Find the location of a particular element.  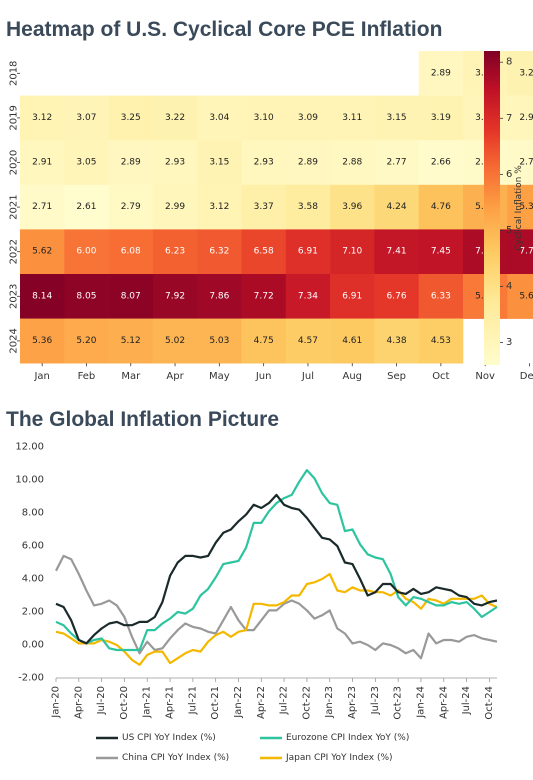

cell-value-label: 2.93 is located at coordinates (264, 163).